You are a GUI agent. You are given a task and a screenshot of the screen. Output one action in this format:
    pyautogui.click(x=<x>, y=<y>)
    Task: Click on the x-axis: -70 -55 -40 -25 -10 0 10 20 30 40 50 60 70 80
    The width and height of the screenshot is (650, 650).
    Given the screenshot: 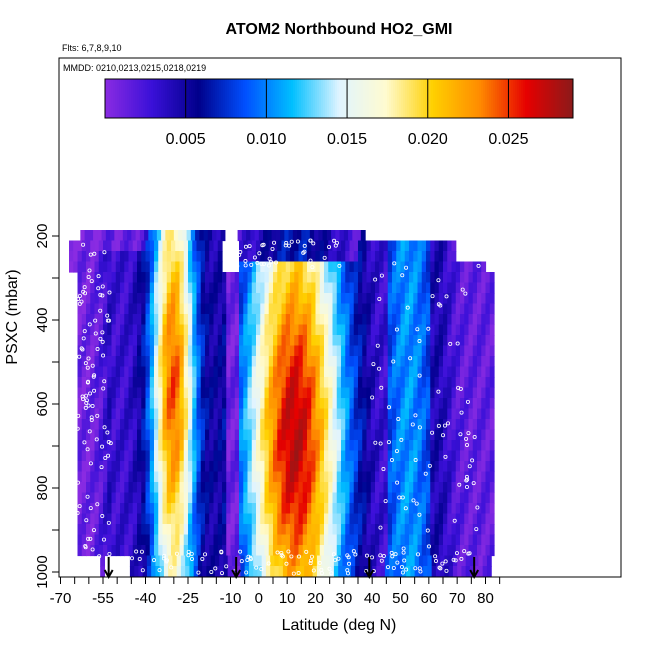 What is the action you would take?
    pyautogui.click(x=275, y=591)
    